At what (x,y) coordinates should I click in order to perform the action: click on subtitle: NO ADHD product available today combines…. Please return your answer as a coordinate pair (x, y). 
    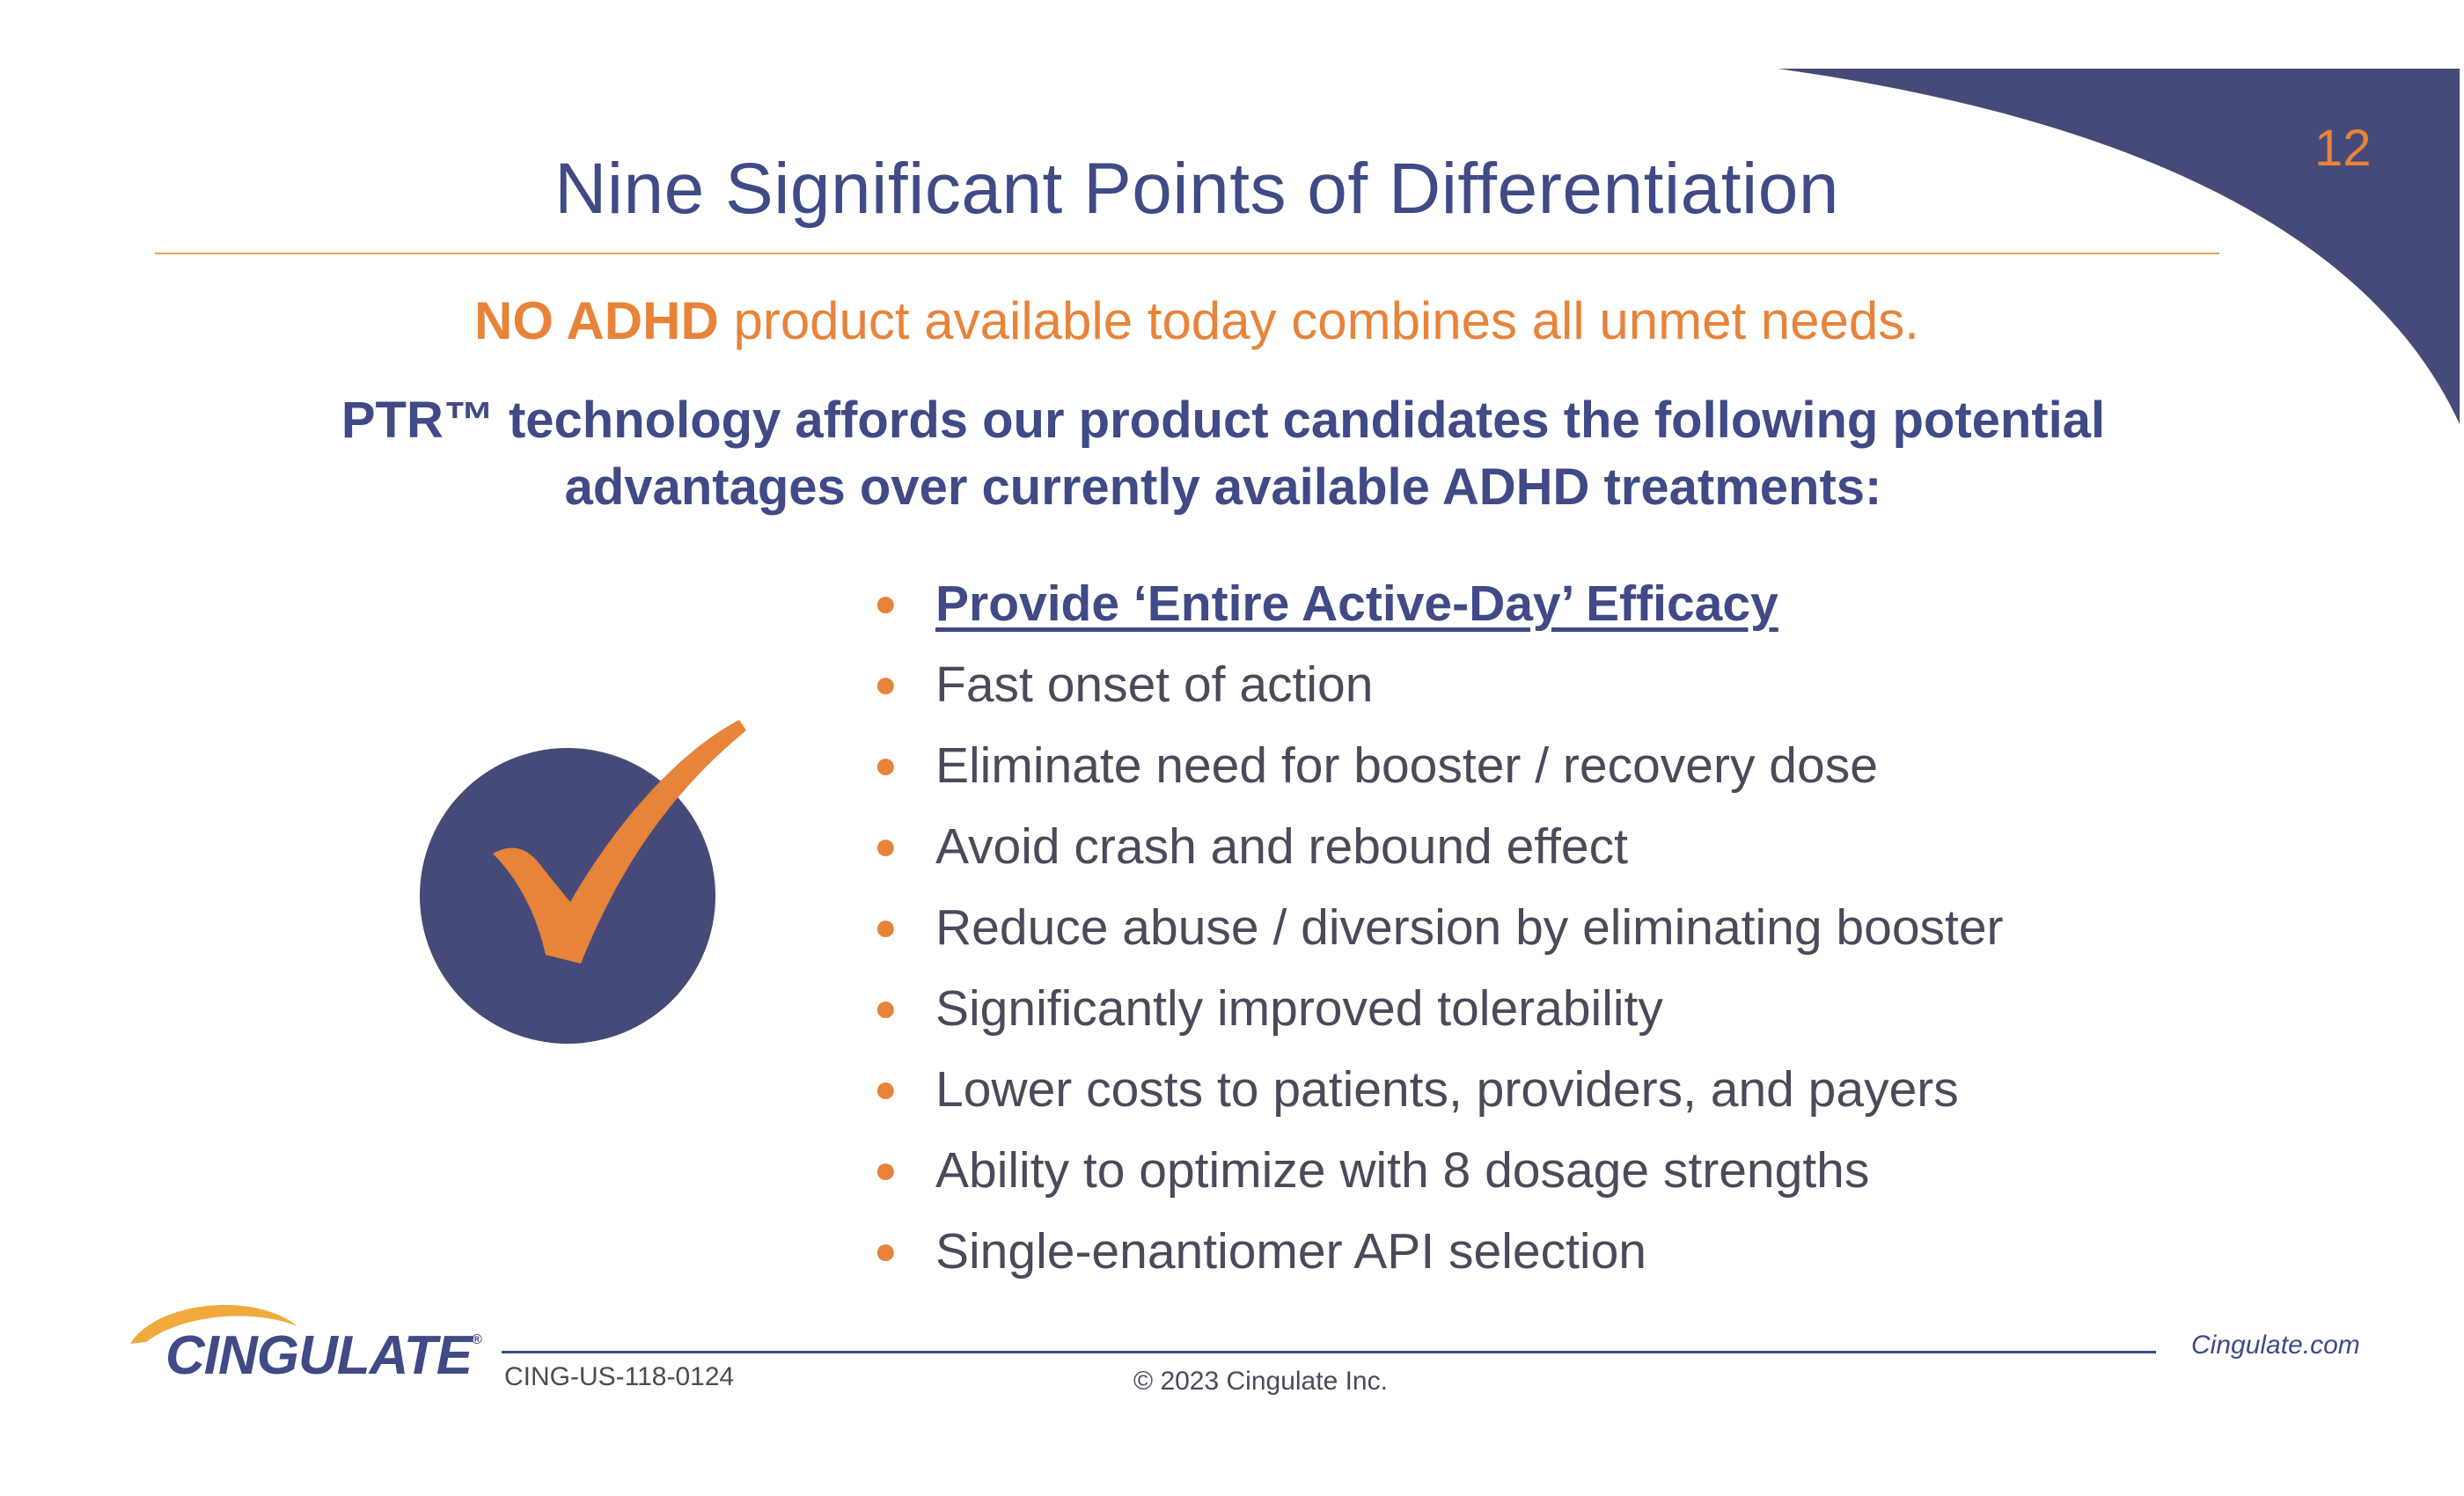
    Looking at the image, I should click on (1196, 321).